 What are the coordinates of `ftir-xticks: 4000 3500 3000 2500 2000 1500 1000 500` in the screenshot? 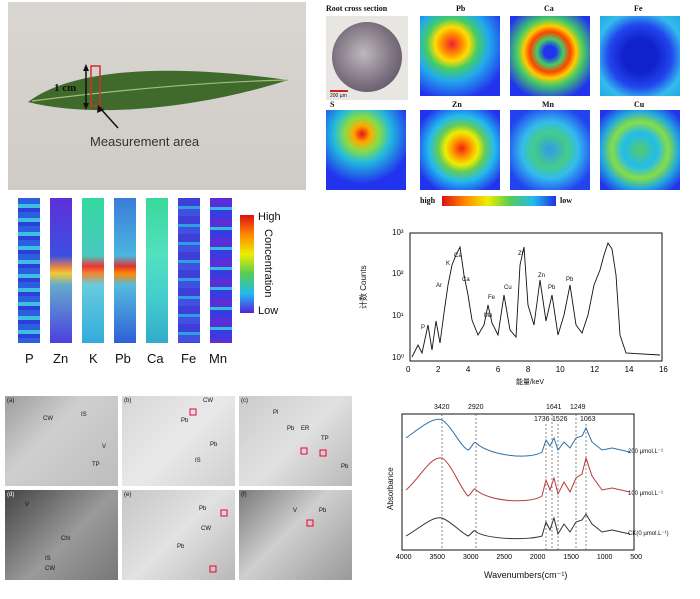 It's located at (519, 557).